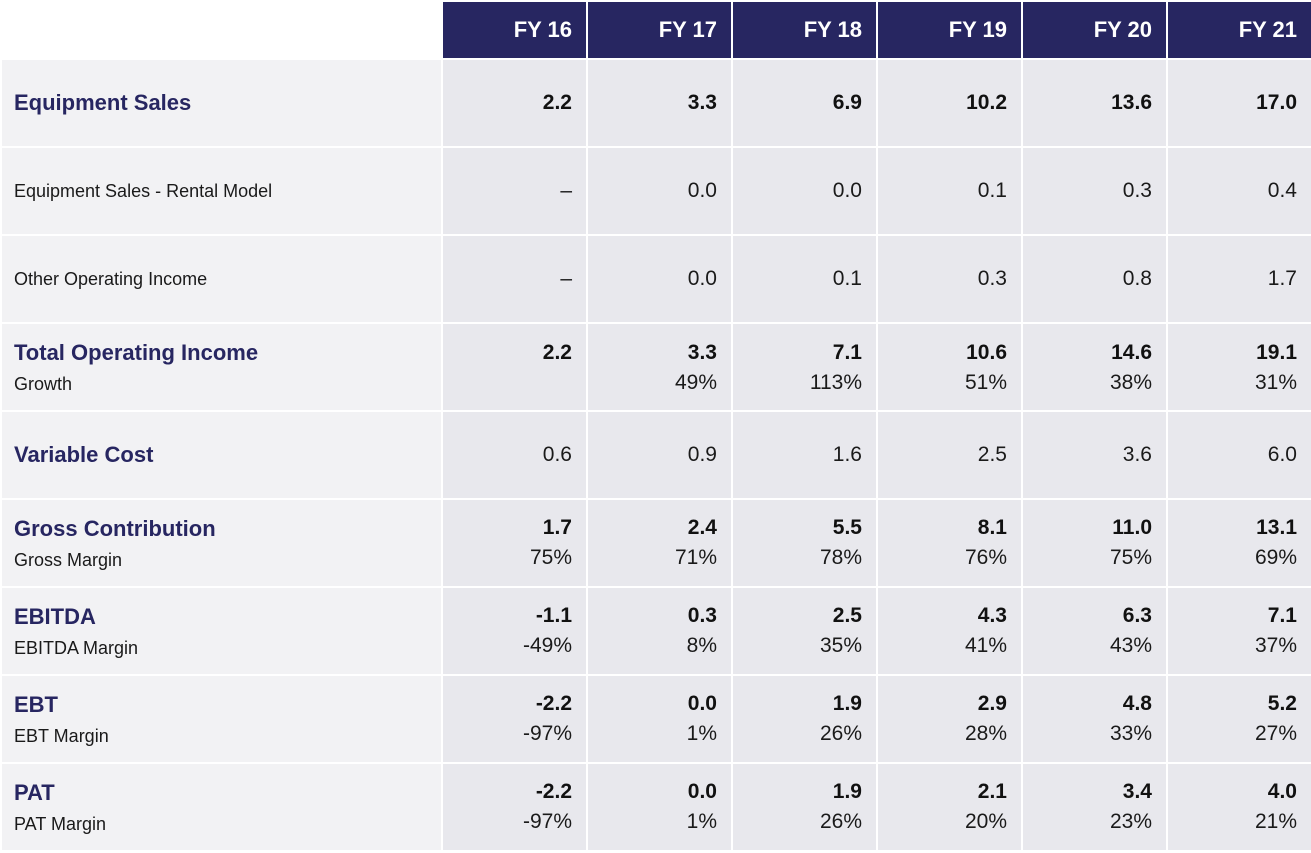  I want to click on row-label: Gross Contribution, so click(115, 528).